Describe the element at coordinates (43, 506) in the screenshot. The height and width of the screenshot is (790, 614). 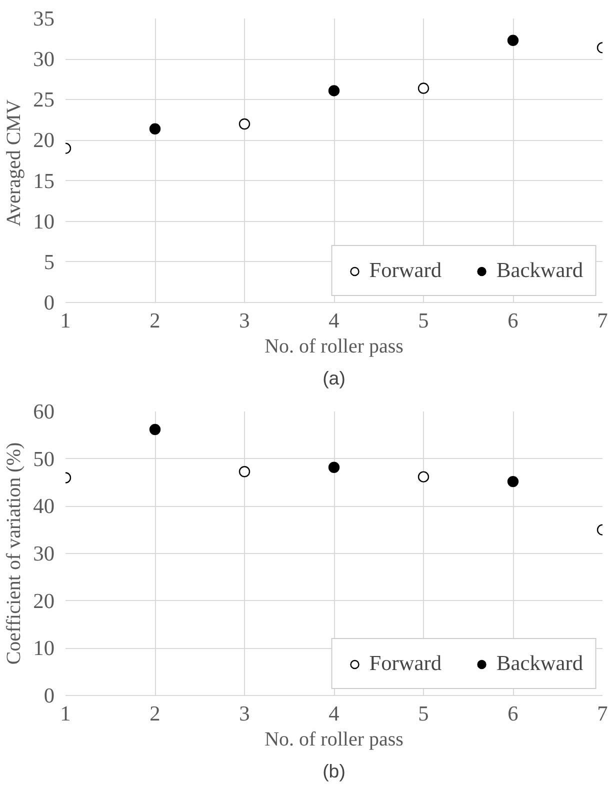
I see `y-tick-label: 40` at that location.